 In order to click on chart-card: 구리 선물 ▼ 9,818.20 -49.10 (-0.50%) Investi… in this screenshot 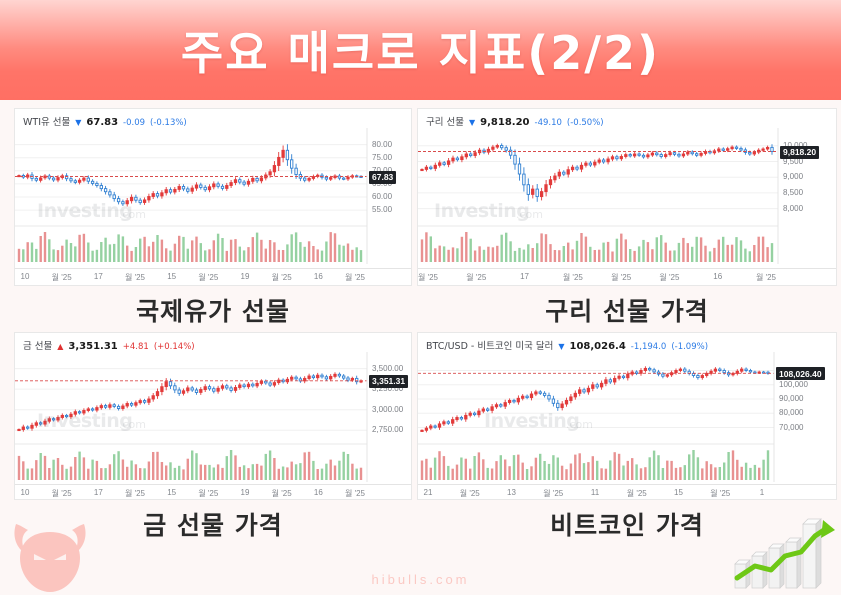, I will do `click(627, 197)`.